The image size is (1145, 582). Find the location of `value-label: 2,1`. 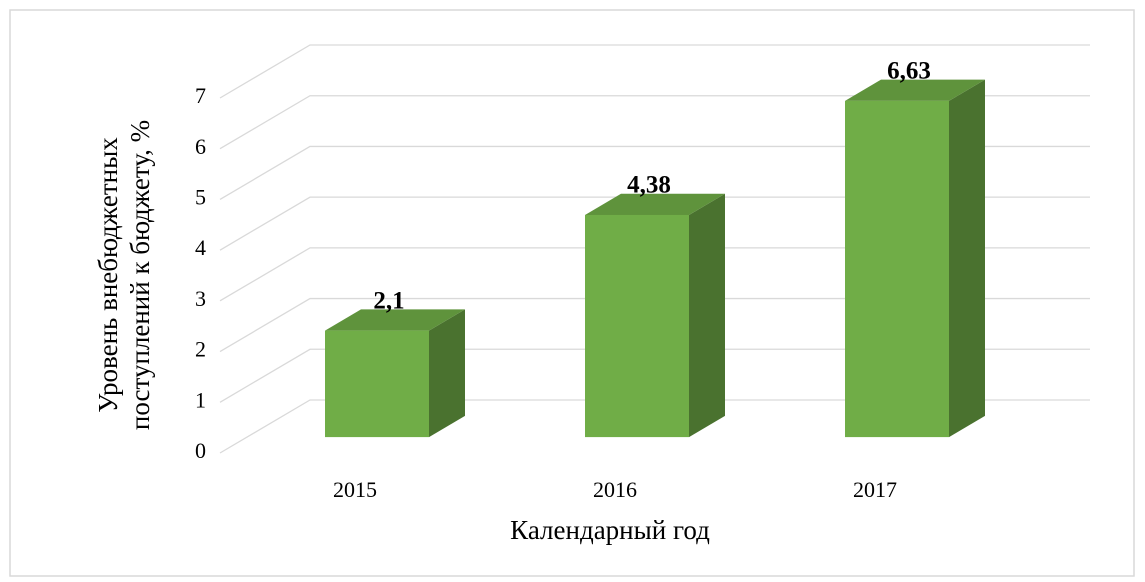

value-label: 2,1 is located at coordinates (388, 300).